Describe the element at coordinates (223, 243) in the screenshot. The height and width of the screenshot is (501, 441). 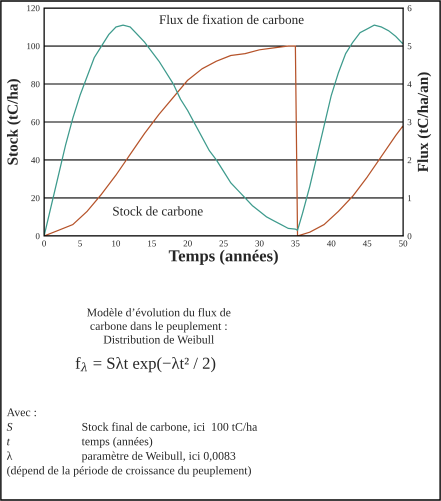
I see `x-tick-label: 25` at that location.